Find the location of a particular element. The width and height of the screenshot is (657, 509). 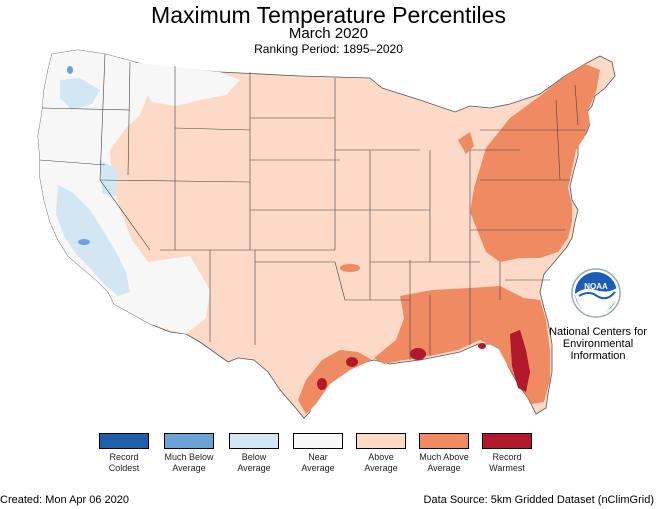

created-date: Created: Mon Apr 06 2020 is located at coordinates (65, 500).